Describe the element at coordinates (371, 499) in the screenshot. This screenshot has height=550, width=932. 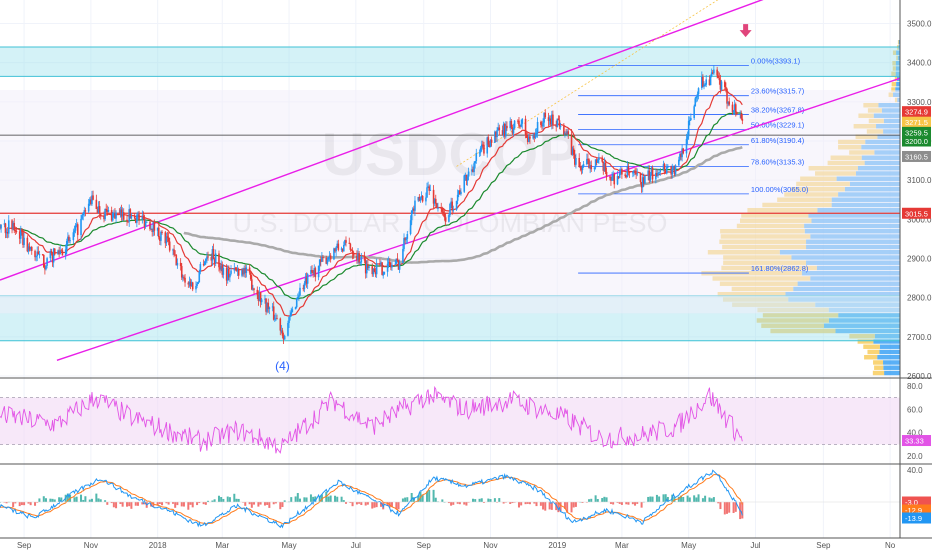
I see `macd-line` at that location.